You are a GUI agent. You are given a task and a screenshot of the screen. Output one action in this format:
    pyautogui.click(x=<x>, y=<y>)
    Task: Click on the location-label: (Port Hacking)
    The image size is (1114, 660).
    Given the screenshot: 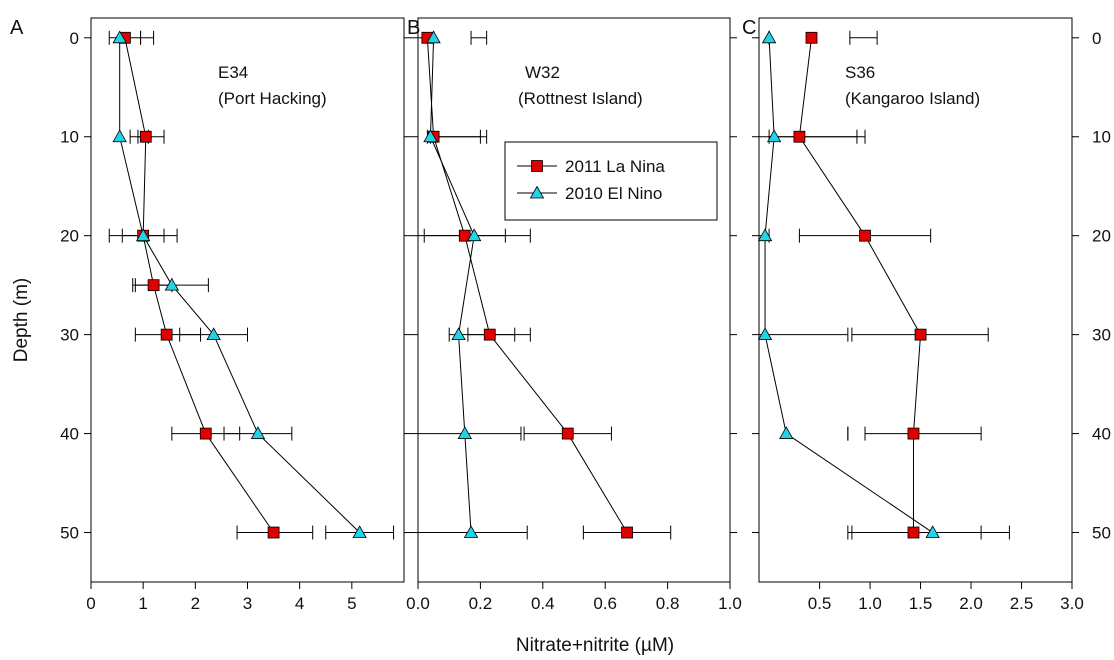 What is the action you would take?
    pyautogui.click(x=272, y=98)
    